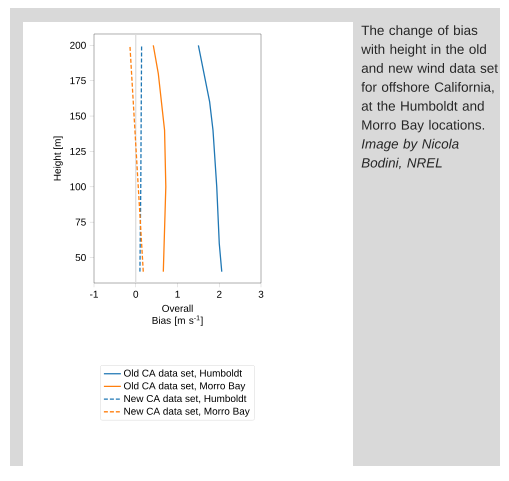 The width and height of the screenshot is (509, 481). I want to click on y-tick-label: 175, so click(78, 80).